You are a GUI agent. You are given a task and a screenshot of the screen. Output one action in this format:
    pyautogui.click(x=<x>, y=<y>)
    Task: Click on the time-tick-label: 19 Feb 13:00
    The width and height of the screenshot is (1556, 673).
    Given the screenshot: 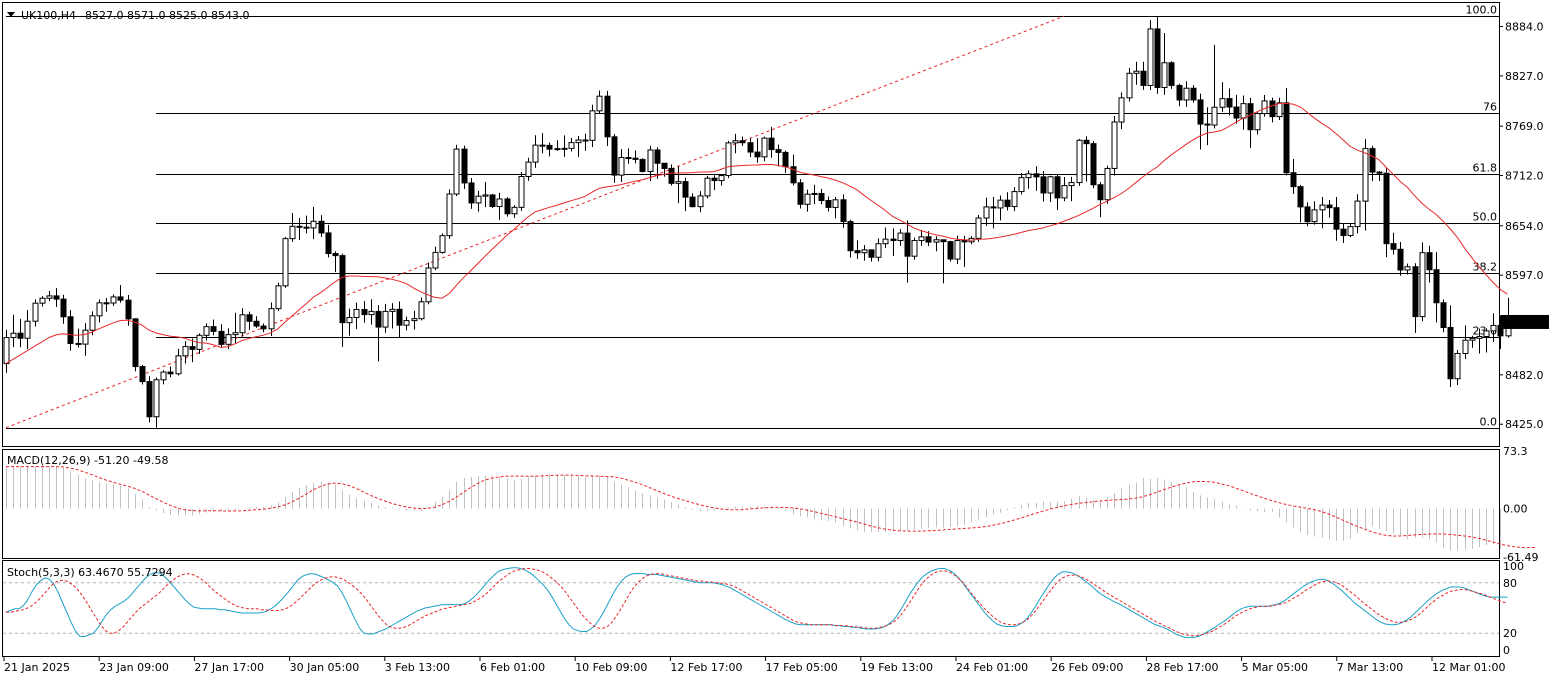 What is the action you would take?
    pyautogui.click(x=897, y=667)
    